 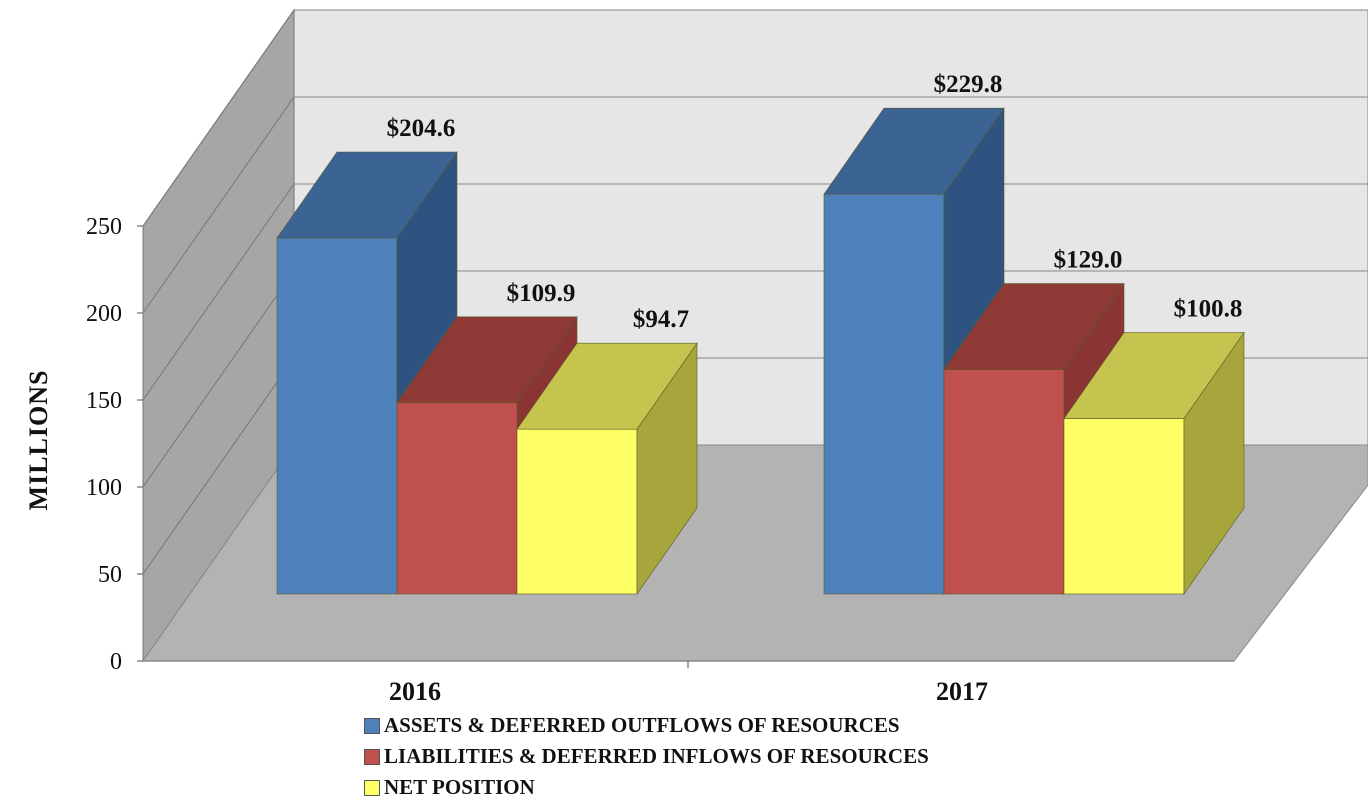 What do you see at coordinates (968, 84) in the screenshot?
I see `data-label: $229.8` at bounding box center [968, 84].